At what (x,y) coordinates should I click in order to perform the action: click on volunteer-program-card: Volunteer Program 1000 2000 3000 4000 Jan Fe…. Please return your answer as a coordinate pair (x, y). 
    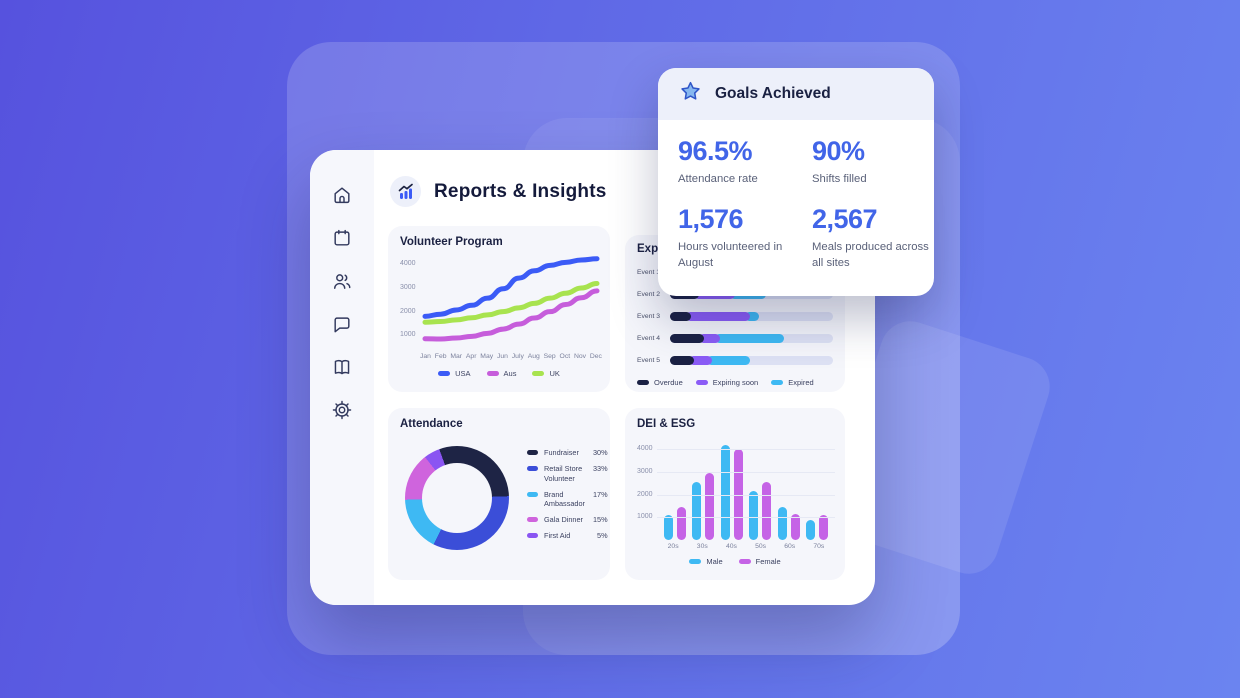
    Looking at the image, I should click on (499, 309).